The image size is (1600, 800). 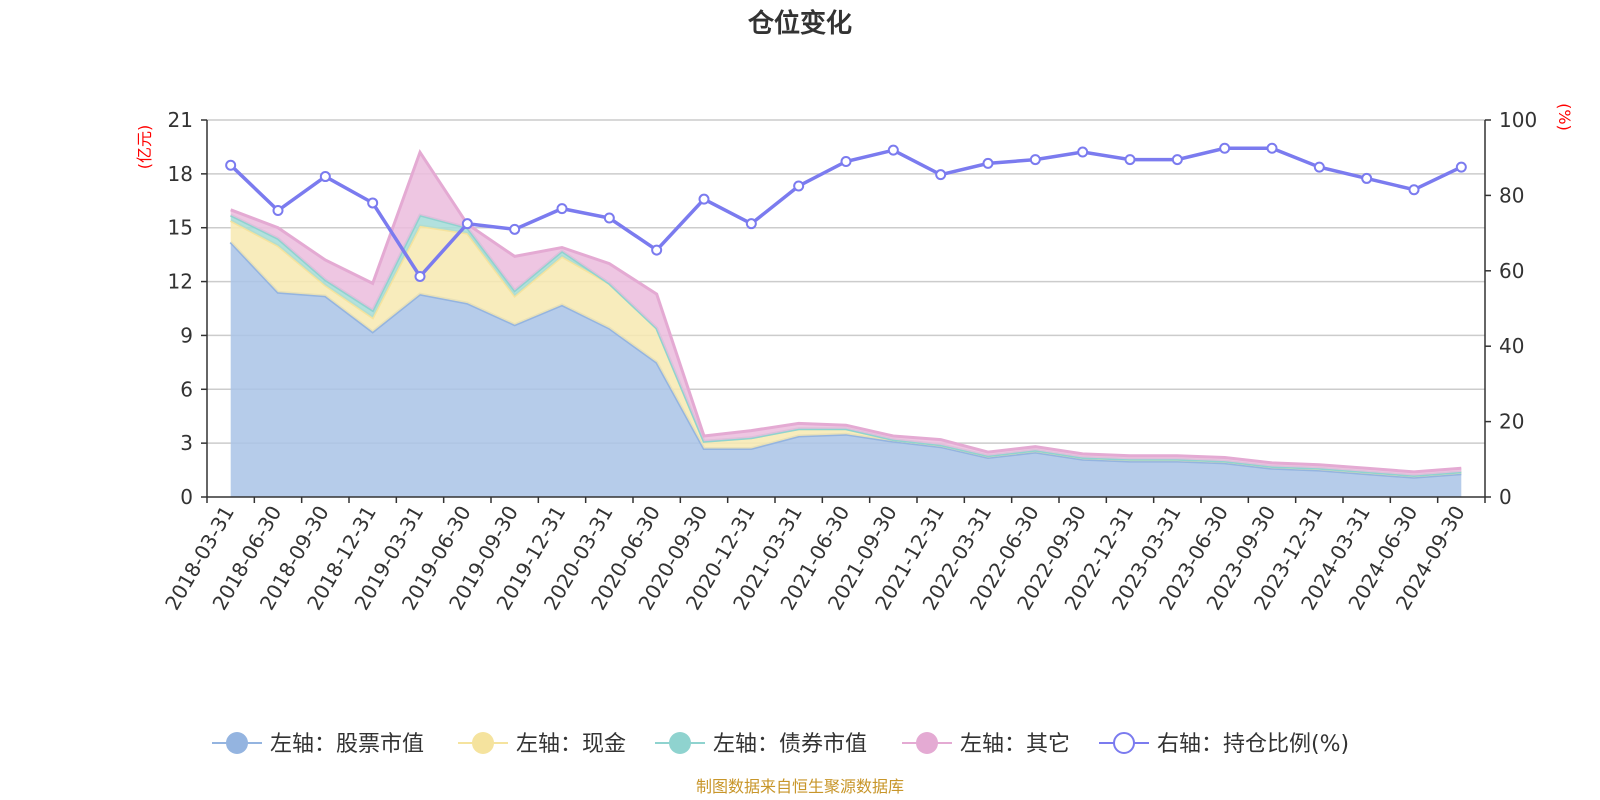 I want to click on right-tick-label: 20, so click(x=1511, y=422).